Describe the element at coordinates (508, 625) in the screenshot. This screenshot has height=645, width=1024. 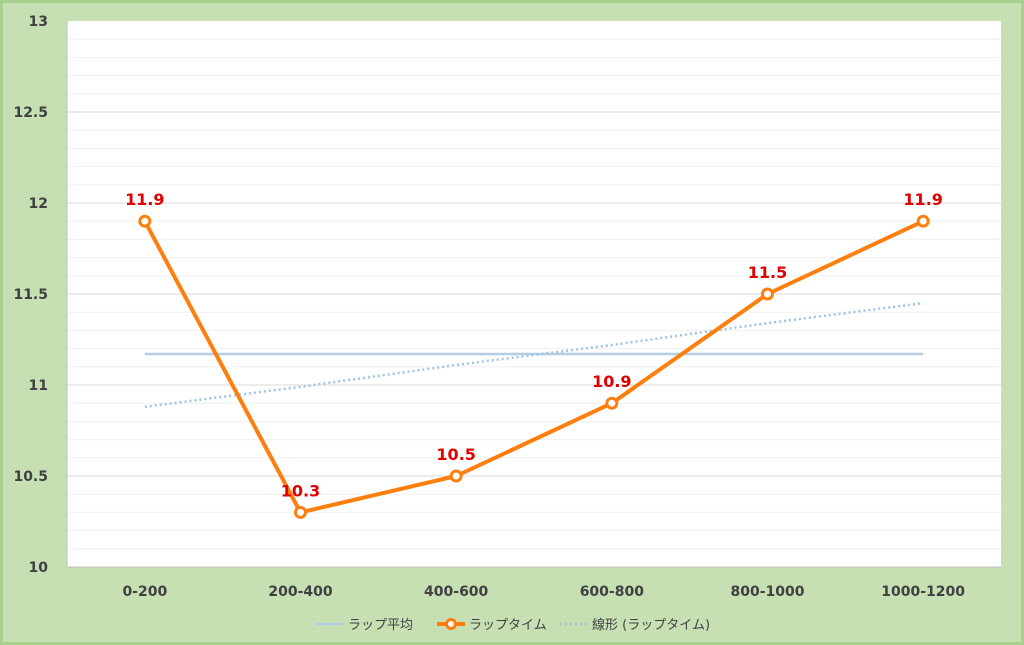
I see `legend-label: ラップタイム` at that location.